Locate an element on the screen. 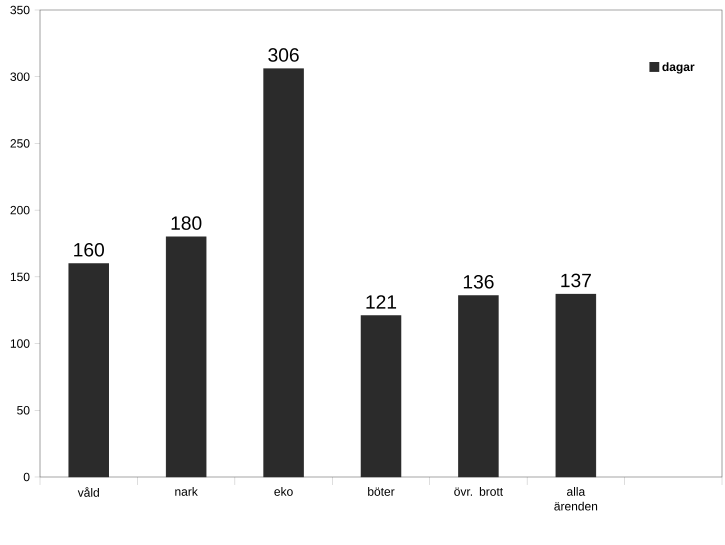 The image size is (725, 545). y-tick-label: 50 is located at coordinates (23, 410).